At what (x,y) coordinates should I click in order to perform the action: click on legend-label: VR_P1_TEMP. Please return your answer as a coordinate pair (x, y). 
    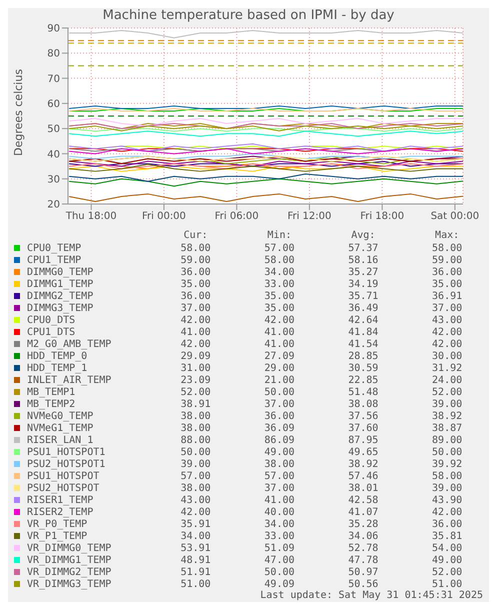
    Looking at the image, I should click on (57, 536).